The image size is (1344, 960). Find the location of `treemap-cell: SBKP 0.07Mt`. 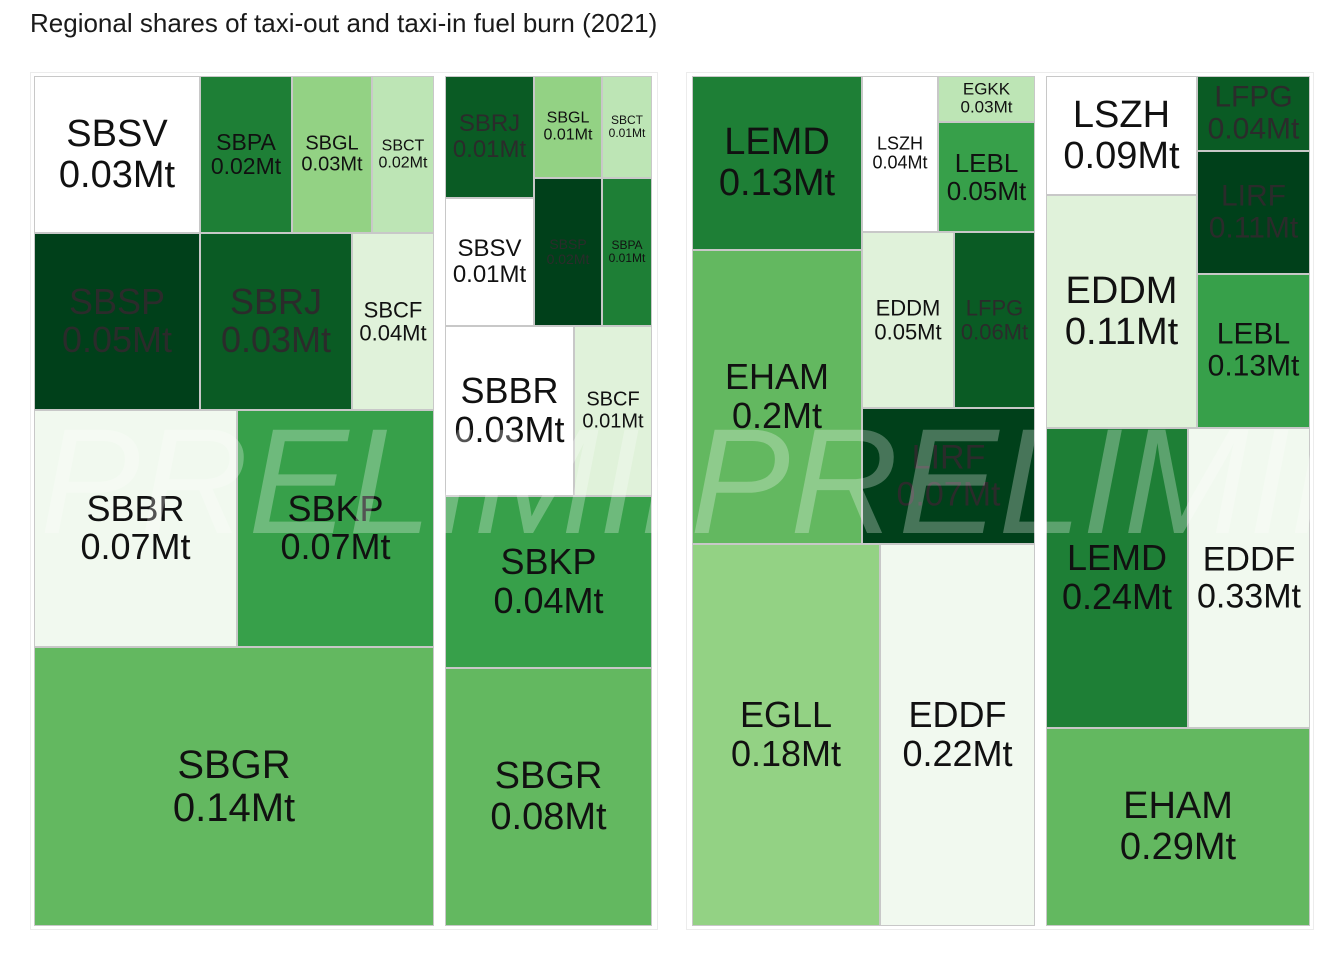

treemap-cell: SBKP 0.07Mt is located at coordinates (335, 528).